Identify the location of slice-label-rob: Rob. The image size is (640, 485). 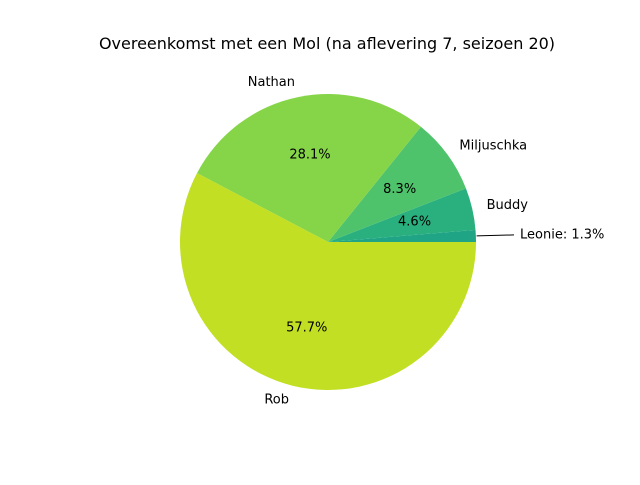
(276, 400).